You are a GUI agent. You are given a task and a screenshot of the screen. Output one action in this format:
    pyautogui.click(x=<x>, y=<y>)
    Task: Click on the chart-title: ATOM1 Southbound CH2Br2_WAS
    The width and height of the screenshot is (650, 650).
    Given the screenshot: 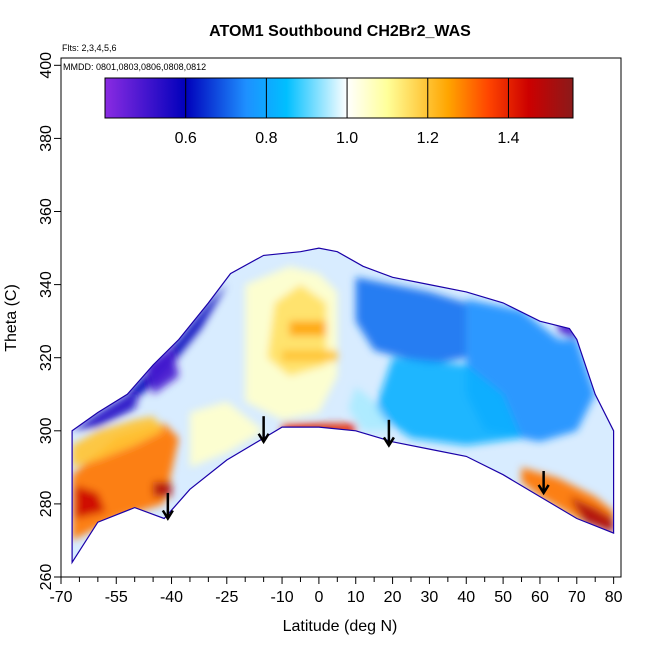 What is the action you would take?
    pyautogui.click(x=340, y=31)
    